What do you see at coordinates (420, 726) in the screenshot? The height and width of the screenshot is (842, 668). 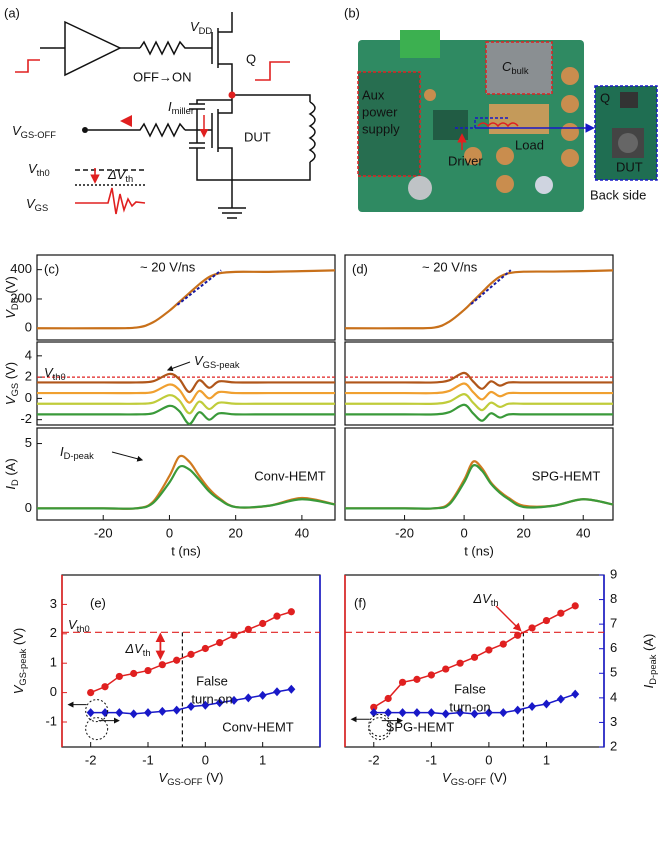 I see `annotation: SPG-HEMT` at bounding box center [420, 726].